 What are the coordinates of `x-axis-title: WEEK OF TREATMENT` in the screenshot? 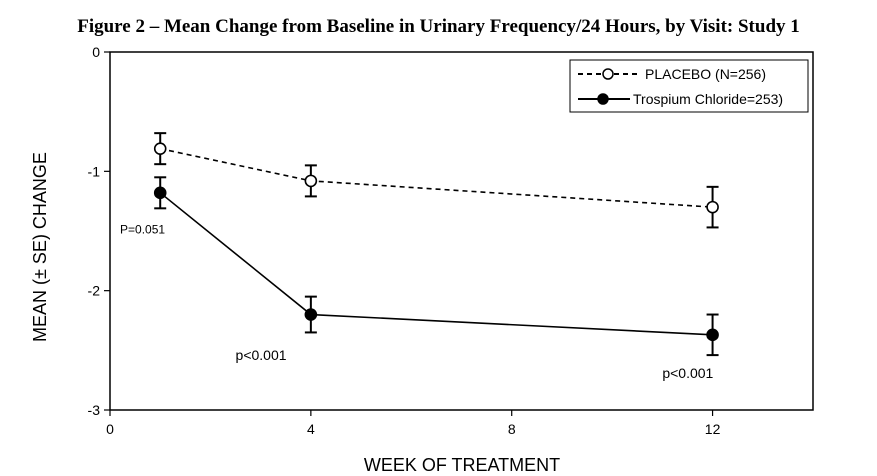 It's located at (462, 465).